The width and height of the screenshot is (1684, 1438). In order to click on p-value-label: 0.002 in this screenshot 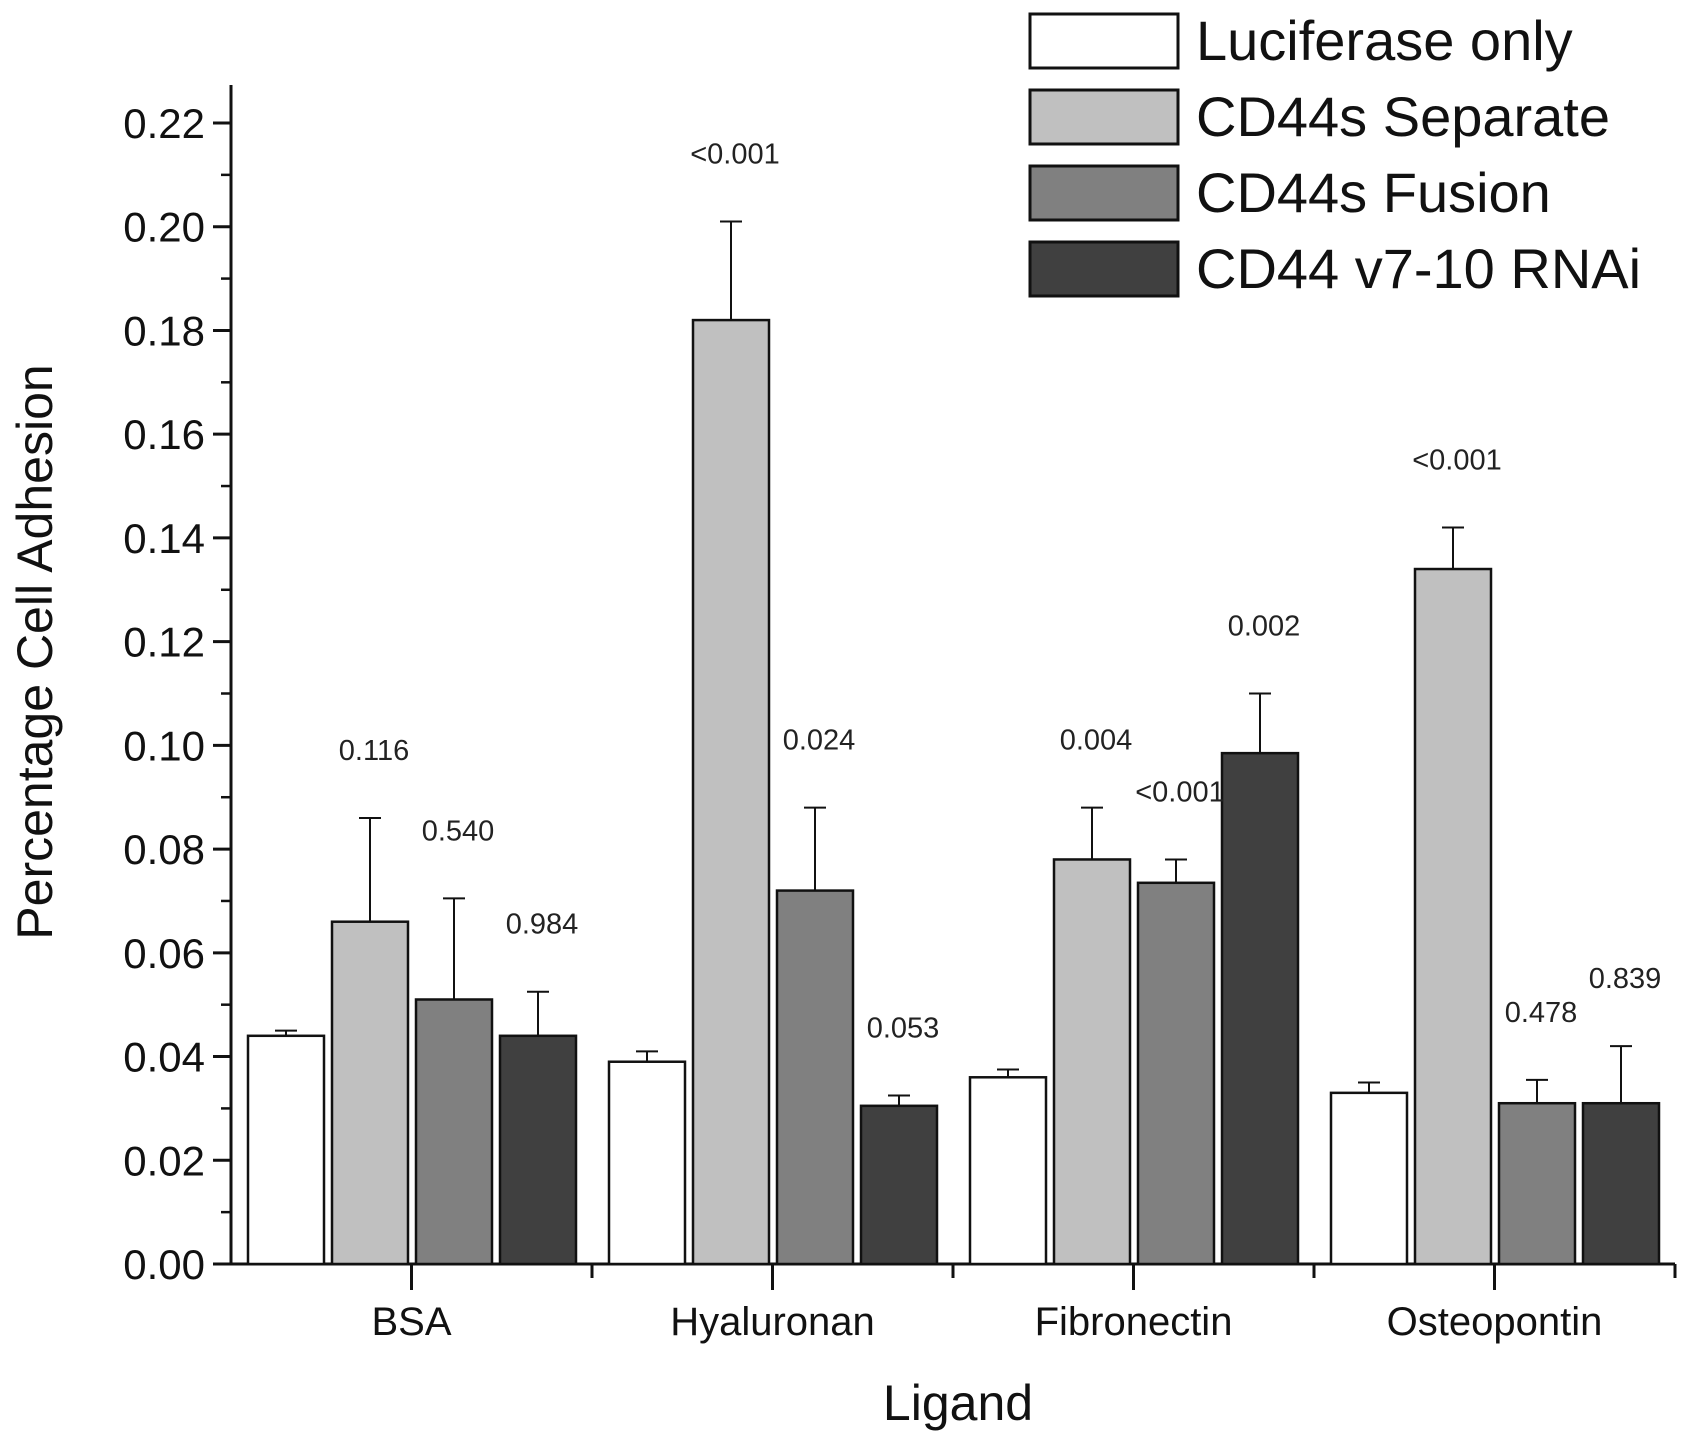, I will do `click(1264, 627)`.